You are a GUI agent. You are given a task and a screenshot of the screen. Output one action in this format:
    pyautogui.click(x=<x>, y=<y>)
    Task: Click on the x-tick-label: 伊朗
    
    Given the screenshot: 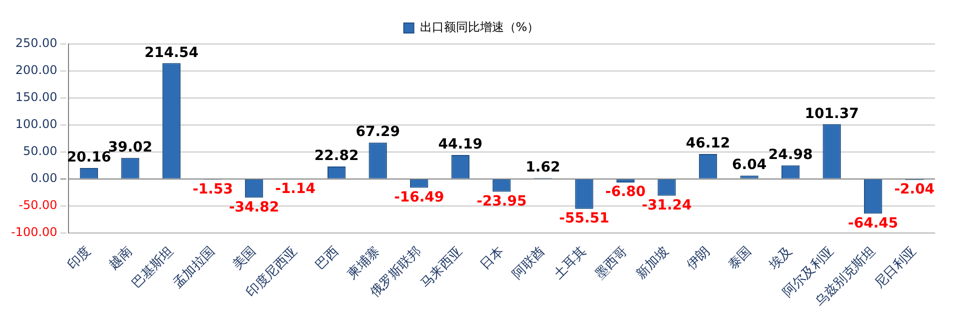 What is the action you would take?
    pyautogui.click(x=699, y=258)
    